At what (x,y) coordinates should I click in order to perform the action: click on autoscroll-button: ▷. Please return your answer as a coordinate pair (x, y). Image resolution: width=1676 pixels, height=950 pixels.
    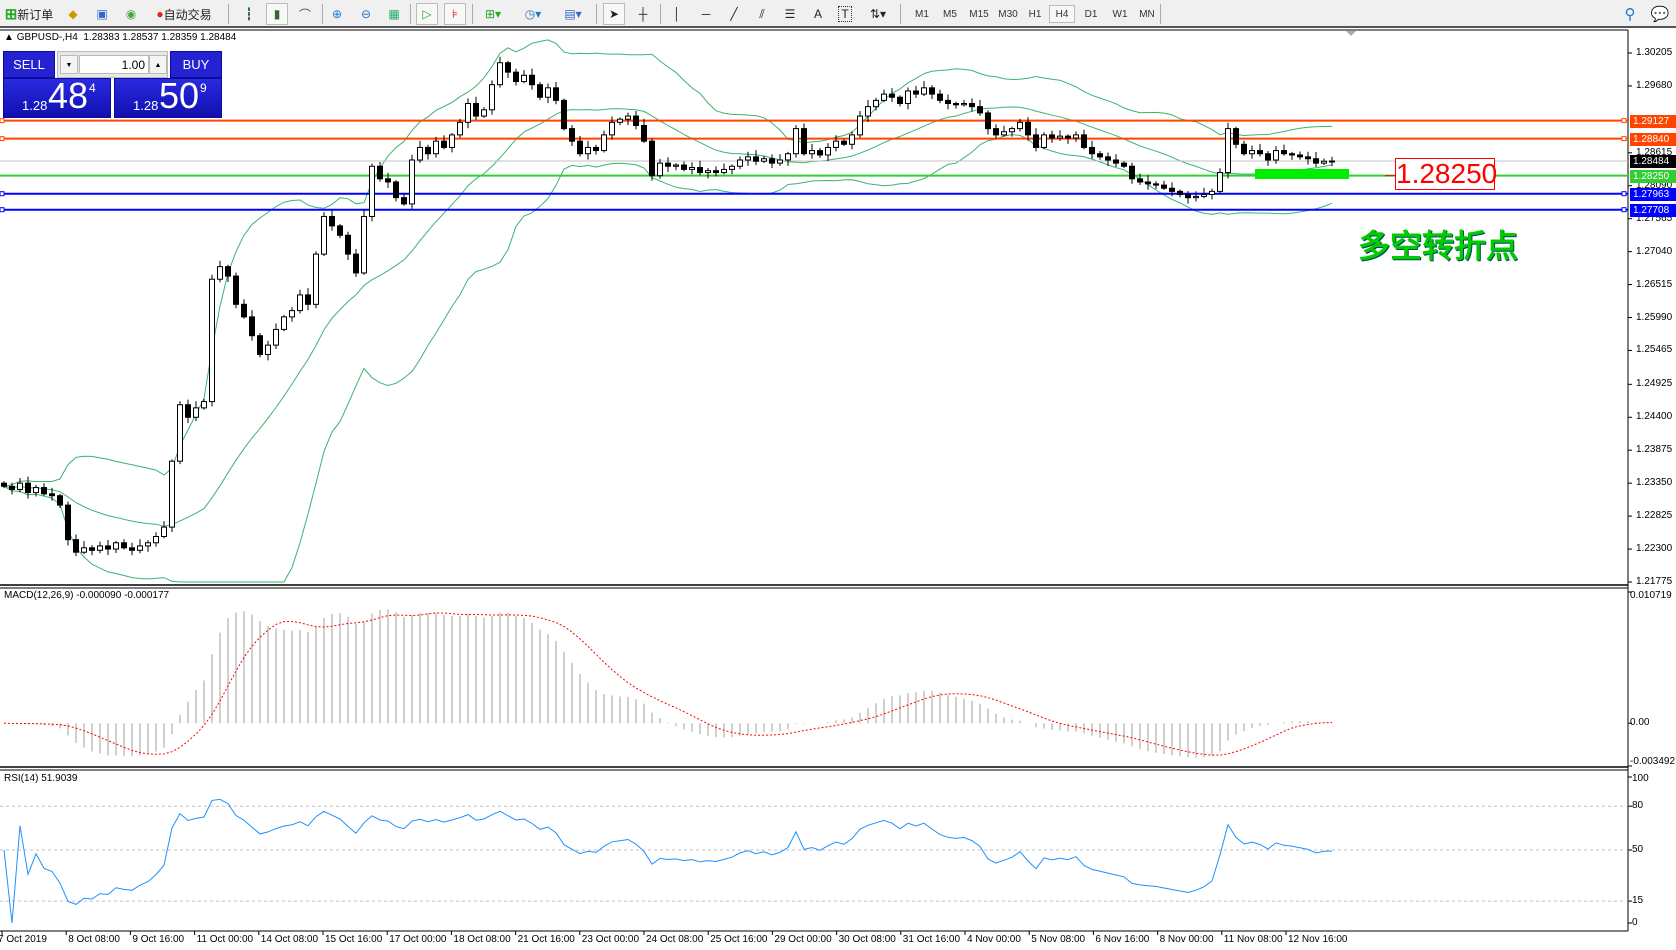
    Looking at the image, I should click on (427, 14).